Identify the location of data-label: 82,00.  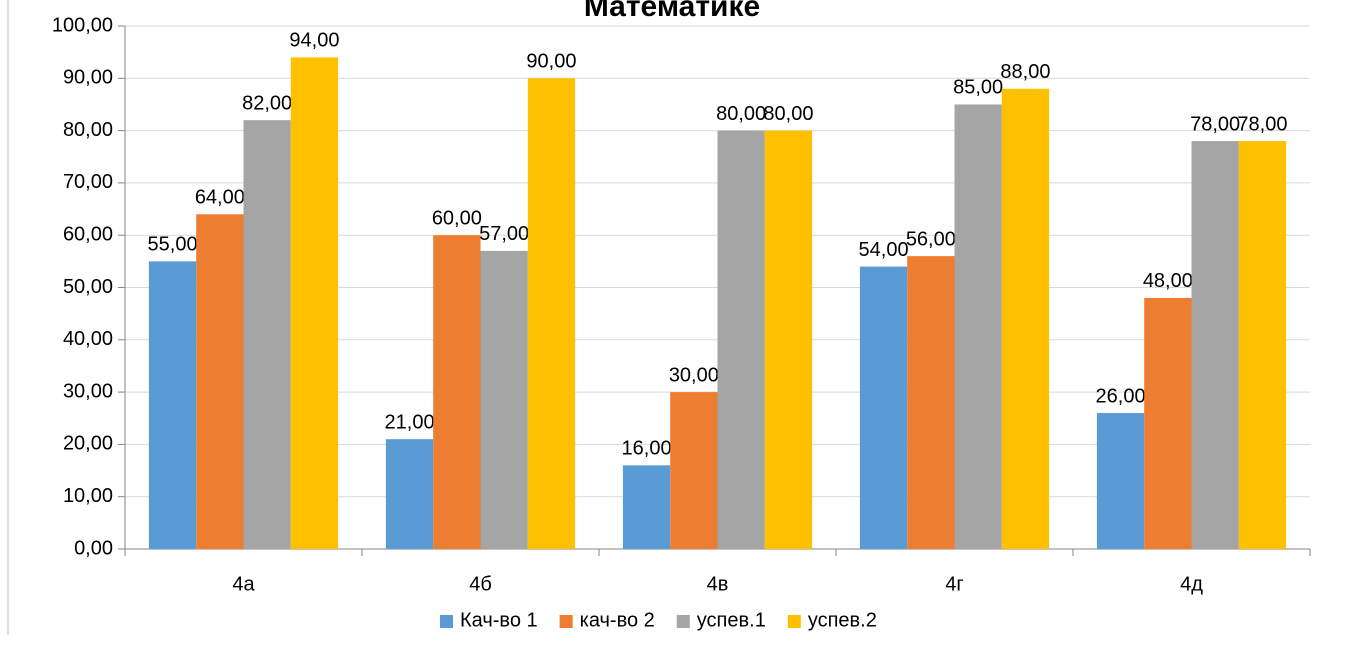
(267, 103).